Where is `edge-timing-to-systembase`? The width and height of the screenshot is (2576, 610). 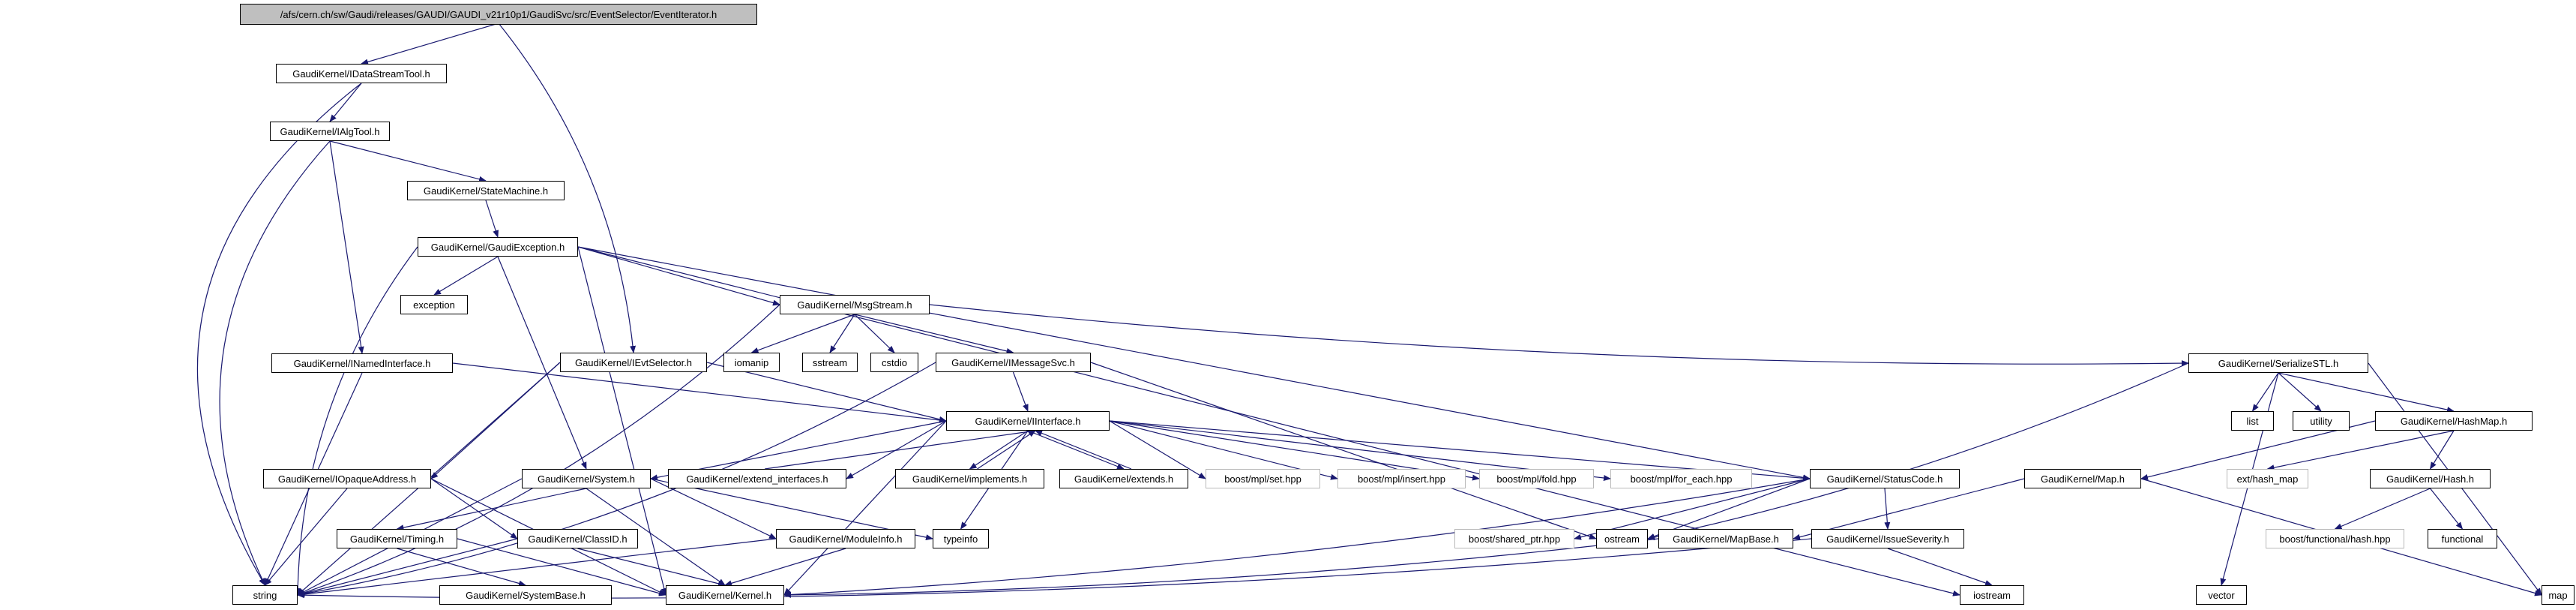 edge-timing-to-systembase is located at coordinates (462, 567).